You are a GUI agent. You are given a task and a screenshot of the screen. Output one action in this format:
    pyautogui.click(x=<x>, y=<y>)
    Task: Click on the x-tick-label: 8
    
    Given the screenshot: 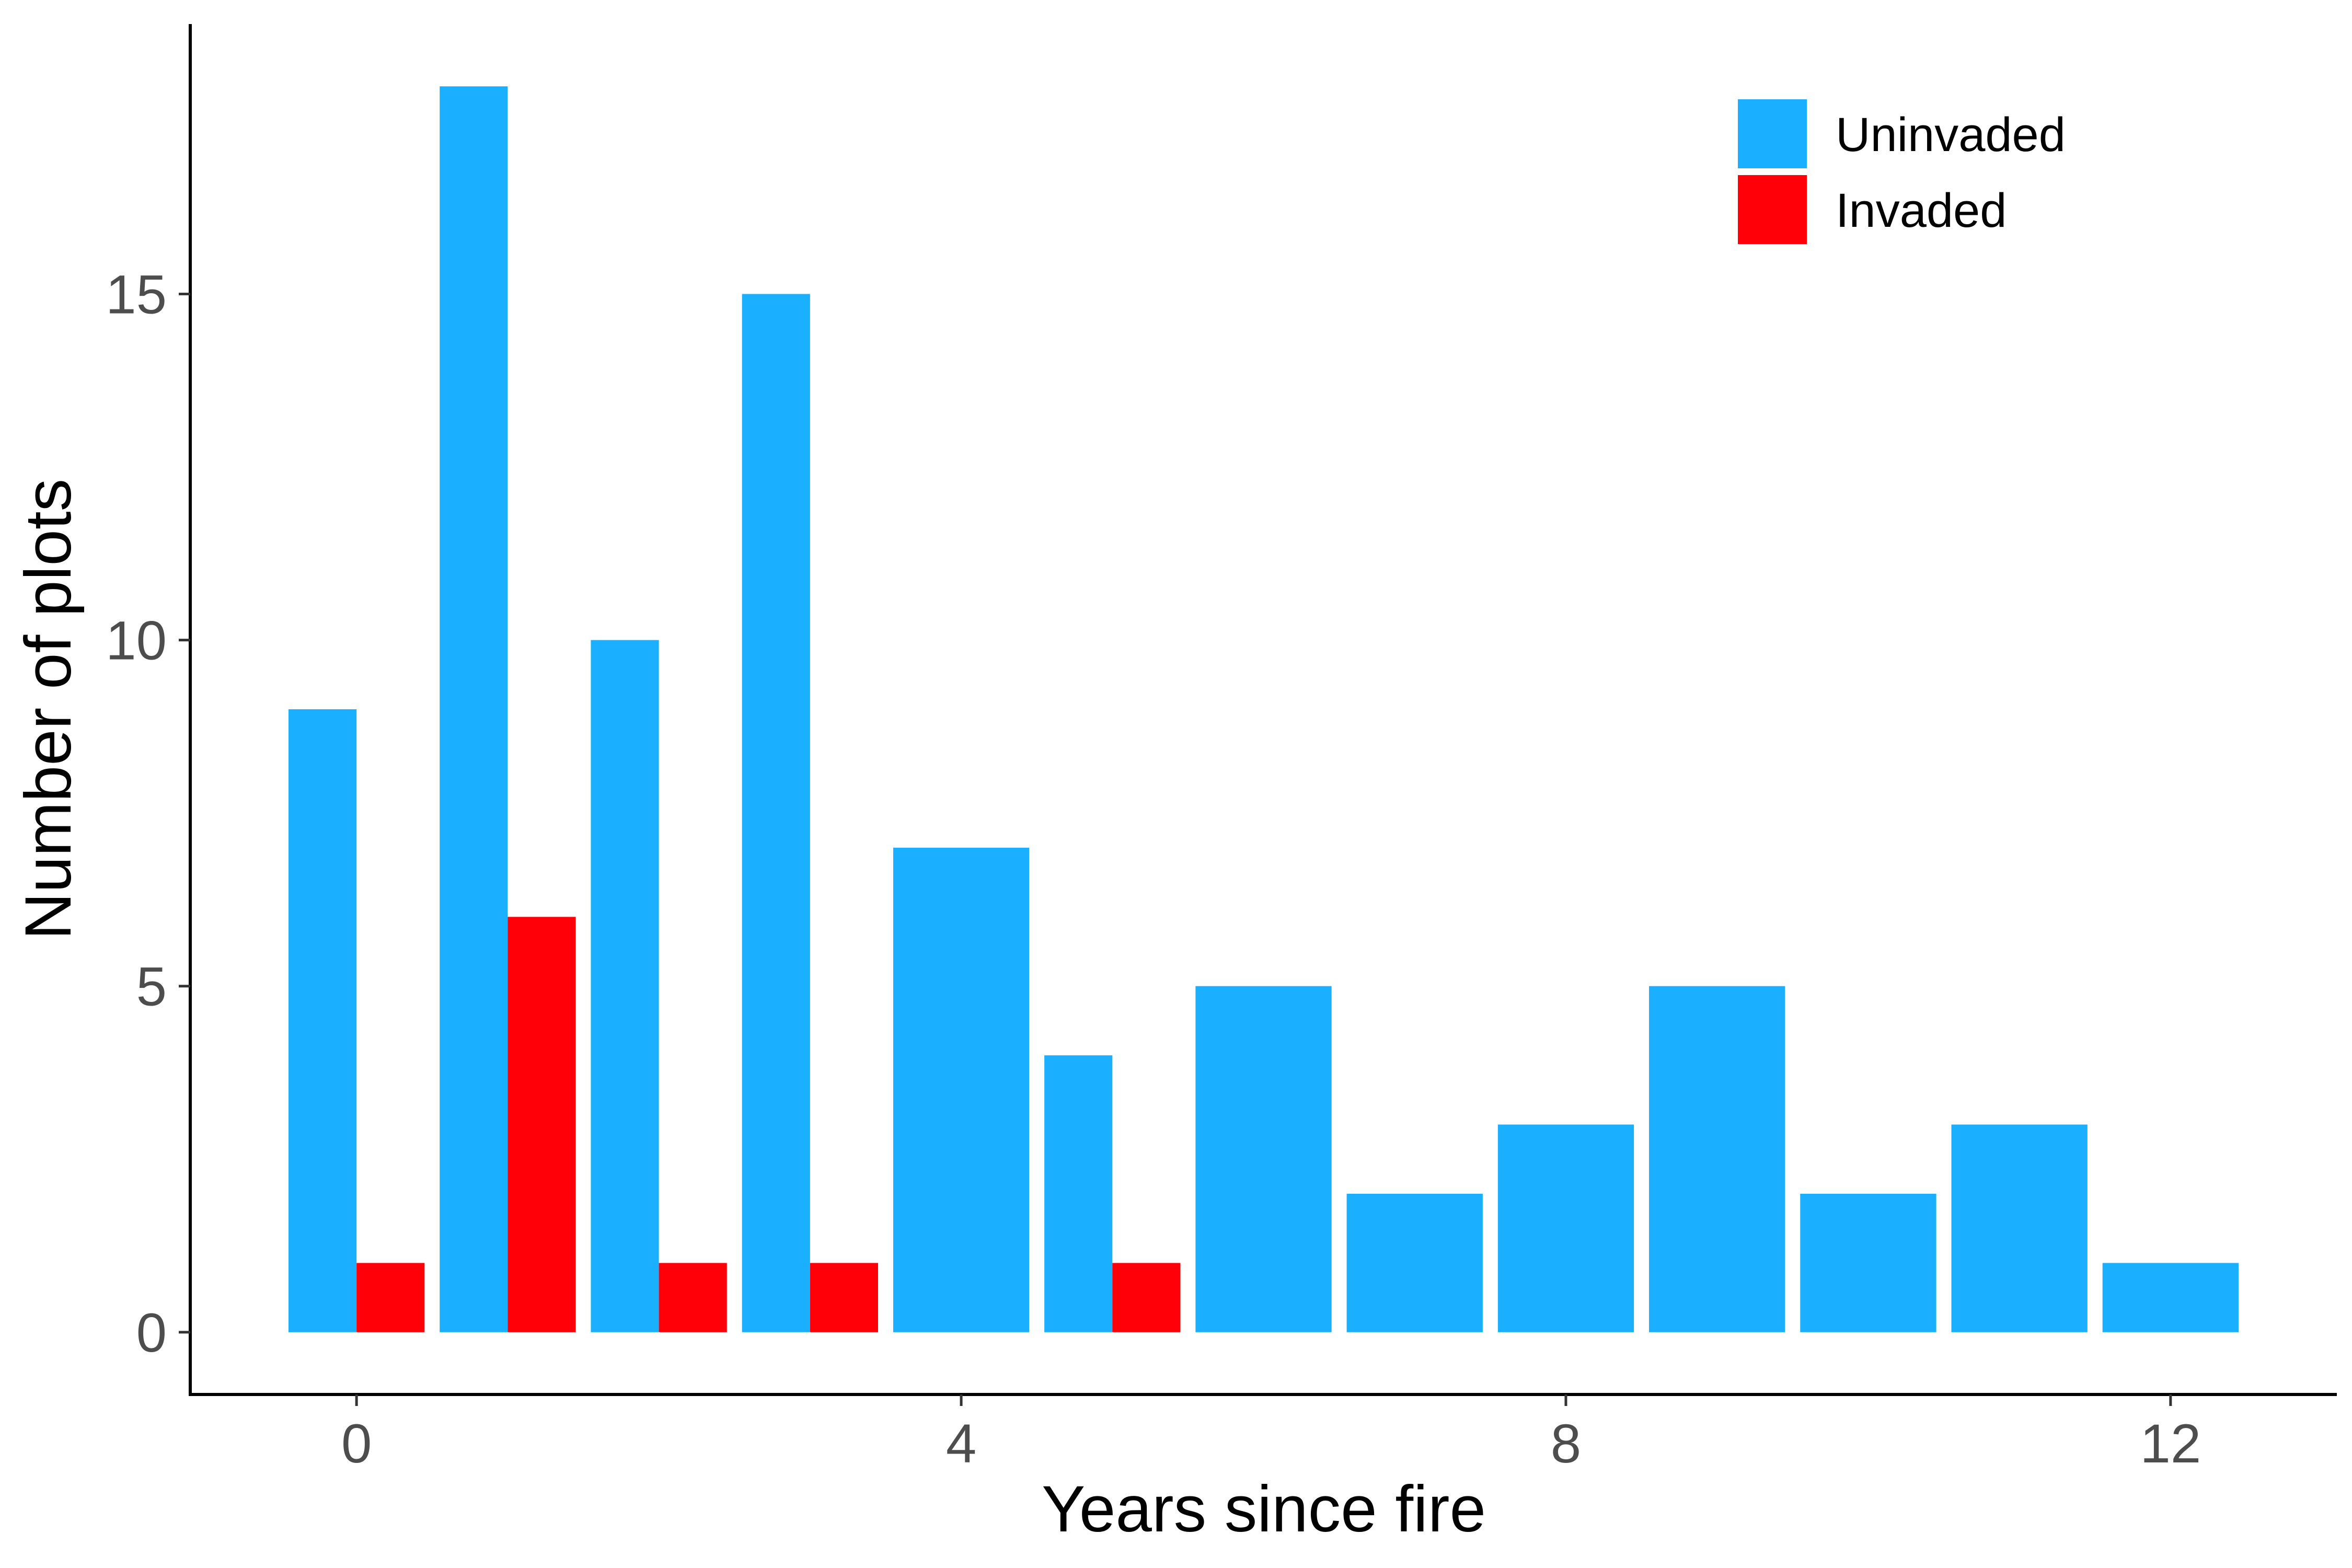 What is the action you would take?
    pyautogui.click(x=1566, y=1443)
    